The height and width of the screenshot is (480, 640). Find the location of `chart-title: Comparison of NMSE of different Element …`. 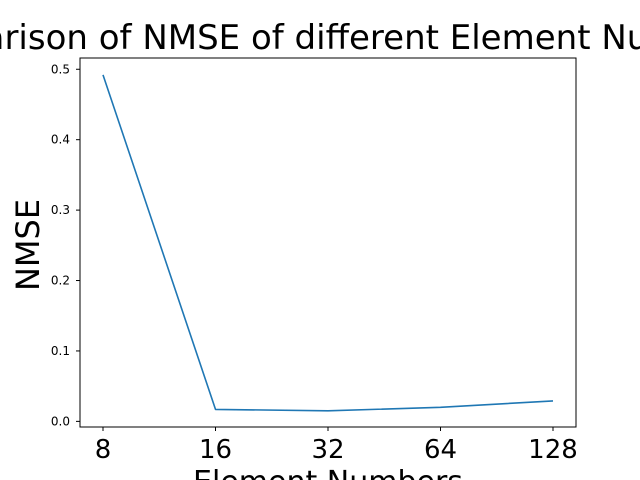

chart-title: Comparison of NMSE of different Element … is located at coordinates (320, 38).